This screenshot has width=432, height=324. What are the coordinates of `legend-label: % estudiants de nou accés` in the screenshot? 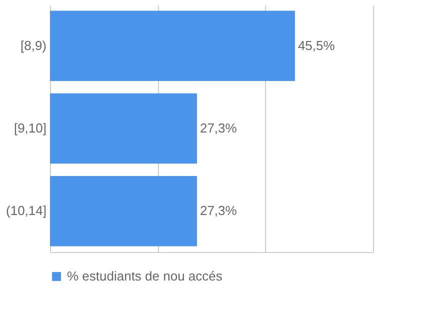 It's located at (145, 276).